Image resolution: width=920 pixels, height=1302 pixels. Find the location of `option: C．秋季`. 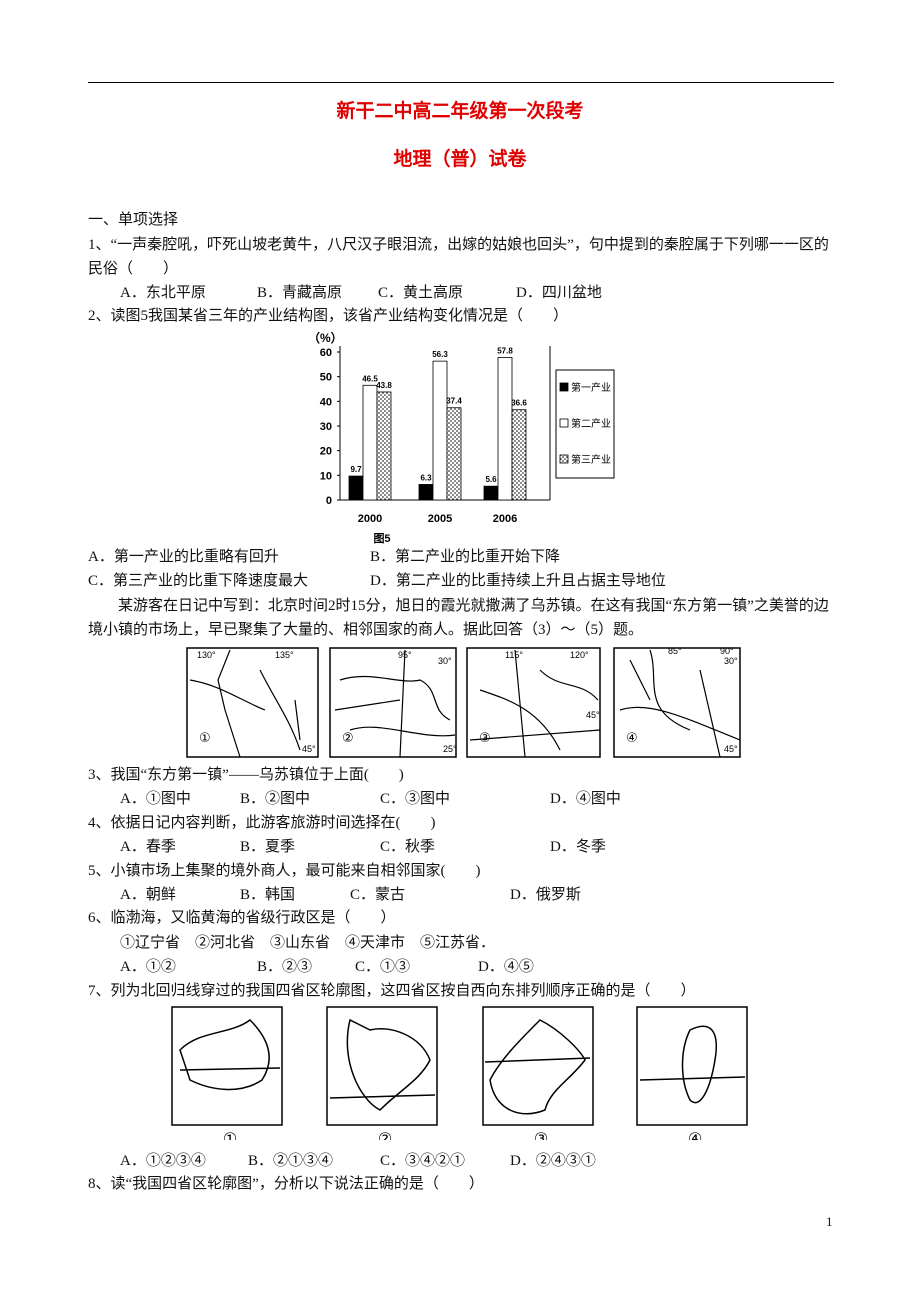

option: C．秋季 is located at coordinates (408, 847).